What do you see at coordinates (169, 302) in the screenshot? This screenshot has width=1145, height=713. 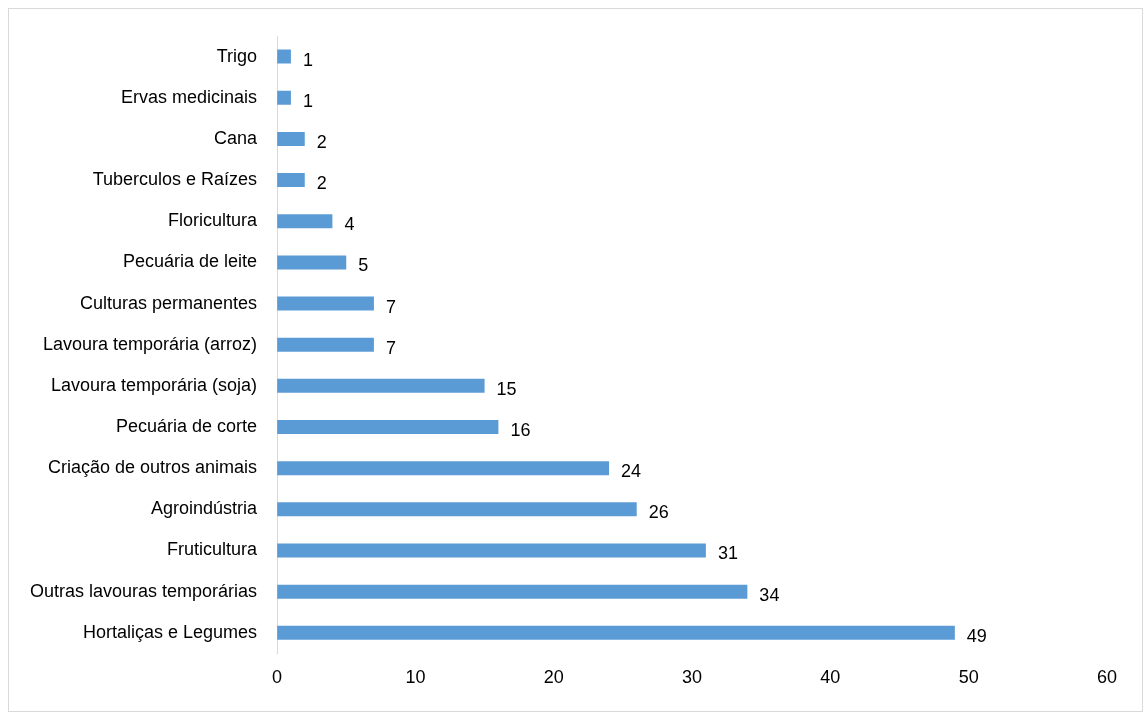 I see `y-tick-label: Culturas permanentes` at bounding box center [169, 302].